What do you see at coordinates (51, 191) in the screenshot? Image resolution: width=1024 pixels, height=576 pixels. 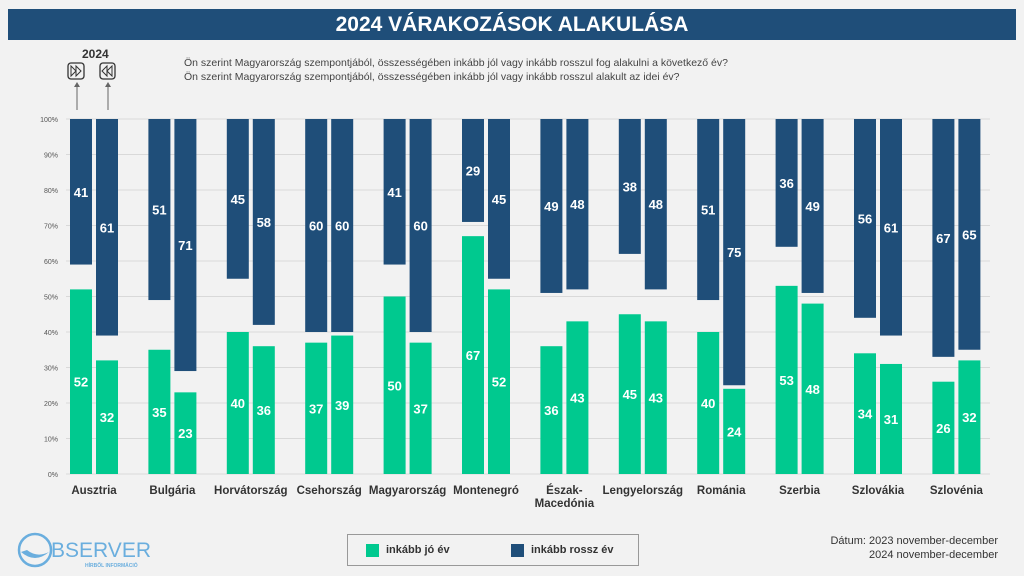 I see `y-tick-label: 80%` at bounding box center [51, 191].